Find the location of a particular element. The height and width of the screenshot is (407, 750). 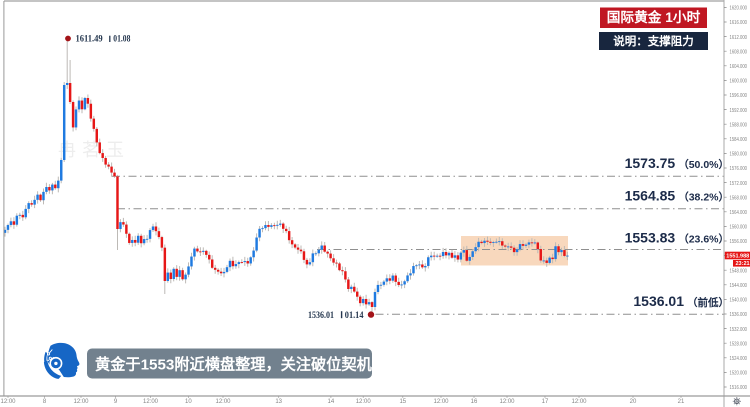

svg-text: 1608.000 is located at coordinates (739, 52).